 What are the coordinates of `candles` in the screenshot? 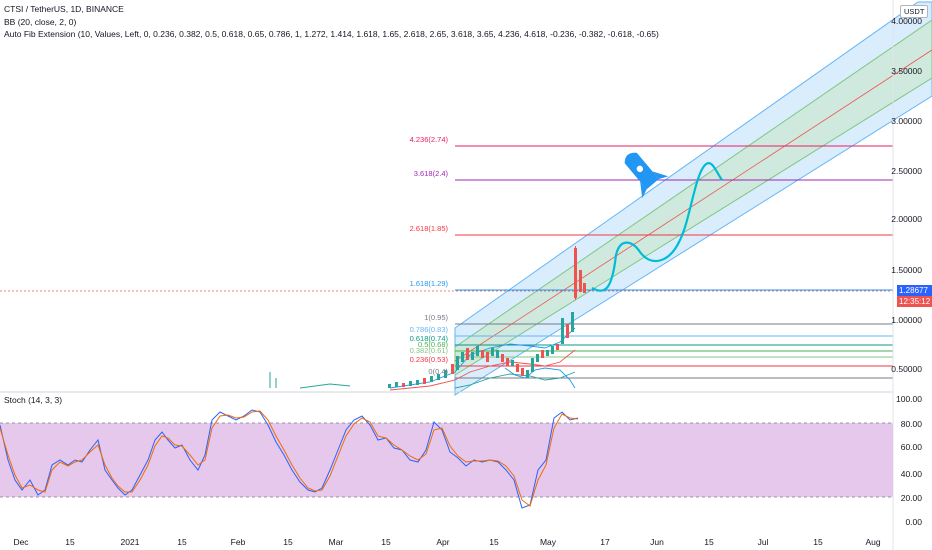 It's located at (427, 317).